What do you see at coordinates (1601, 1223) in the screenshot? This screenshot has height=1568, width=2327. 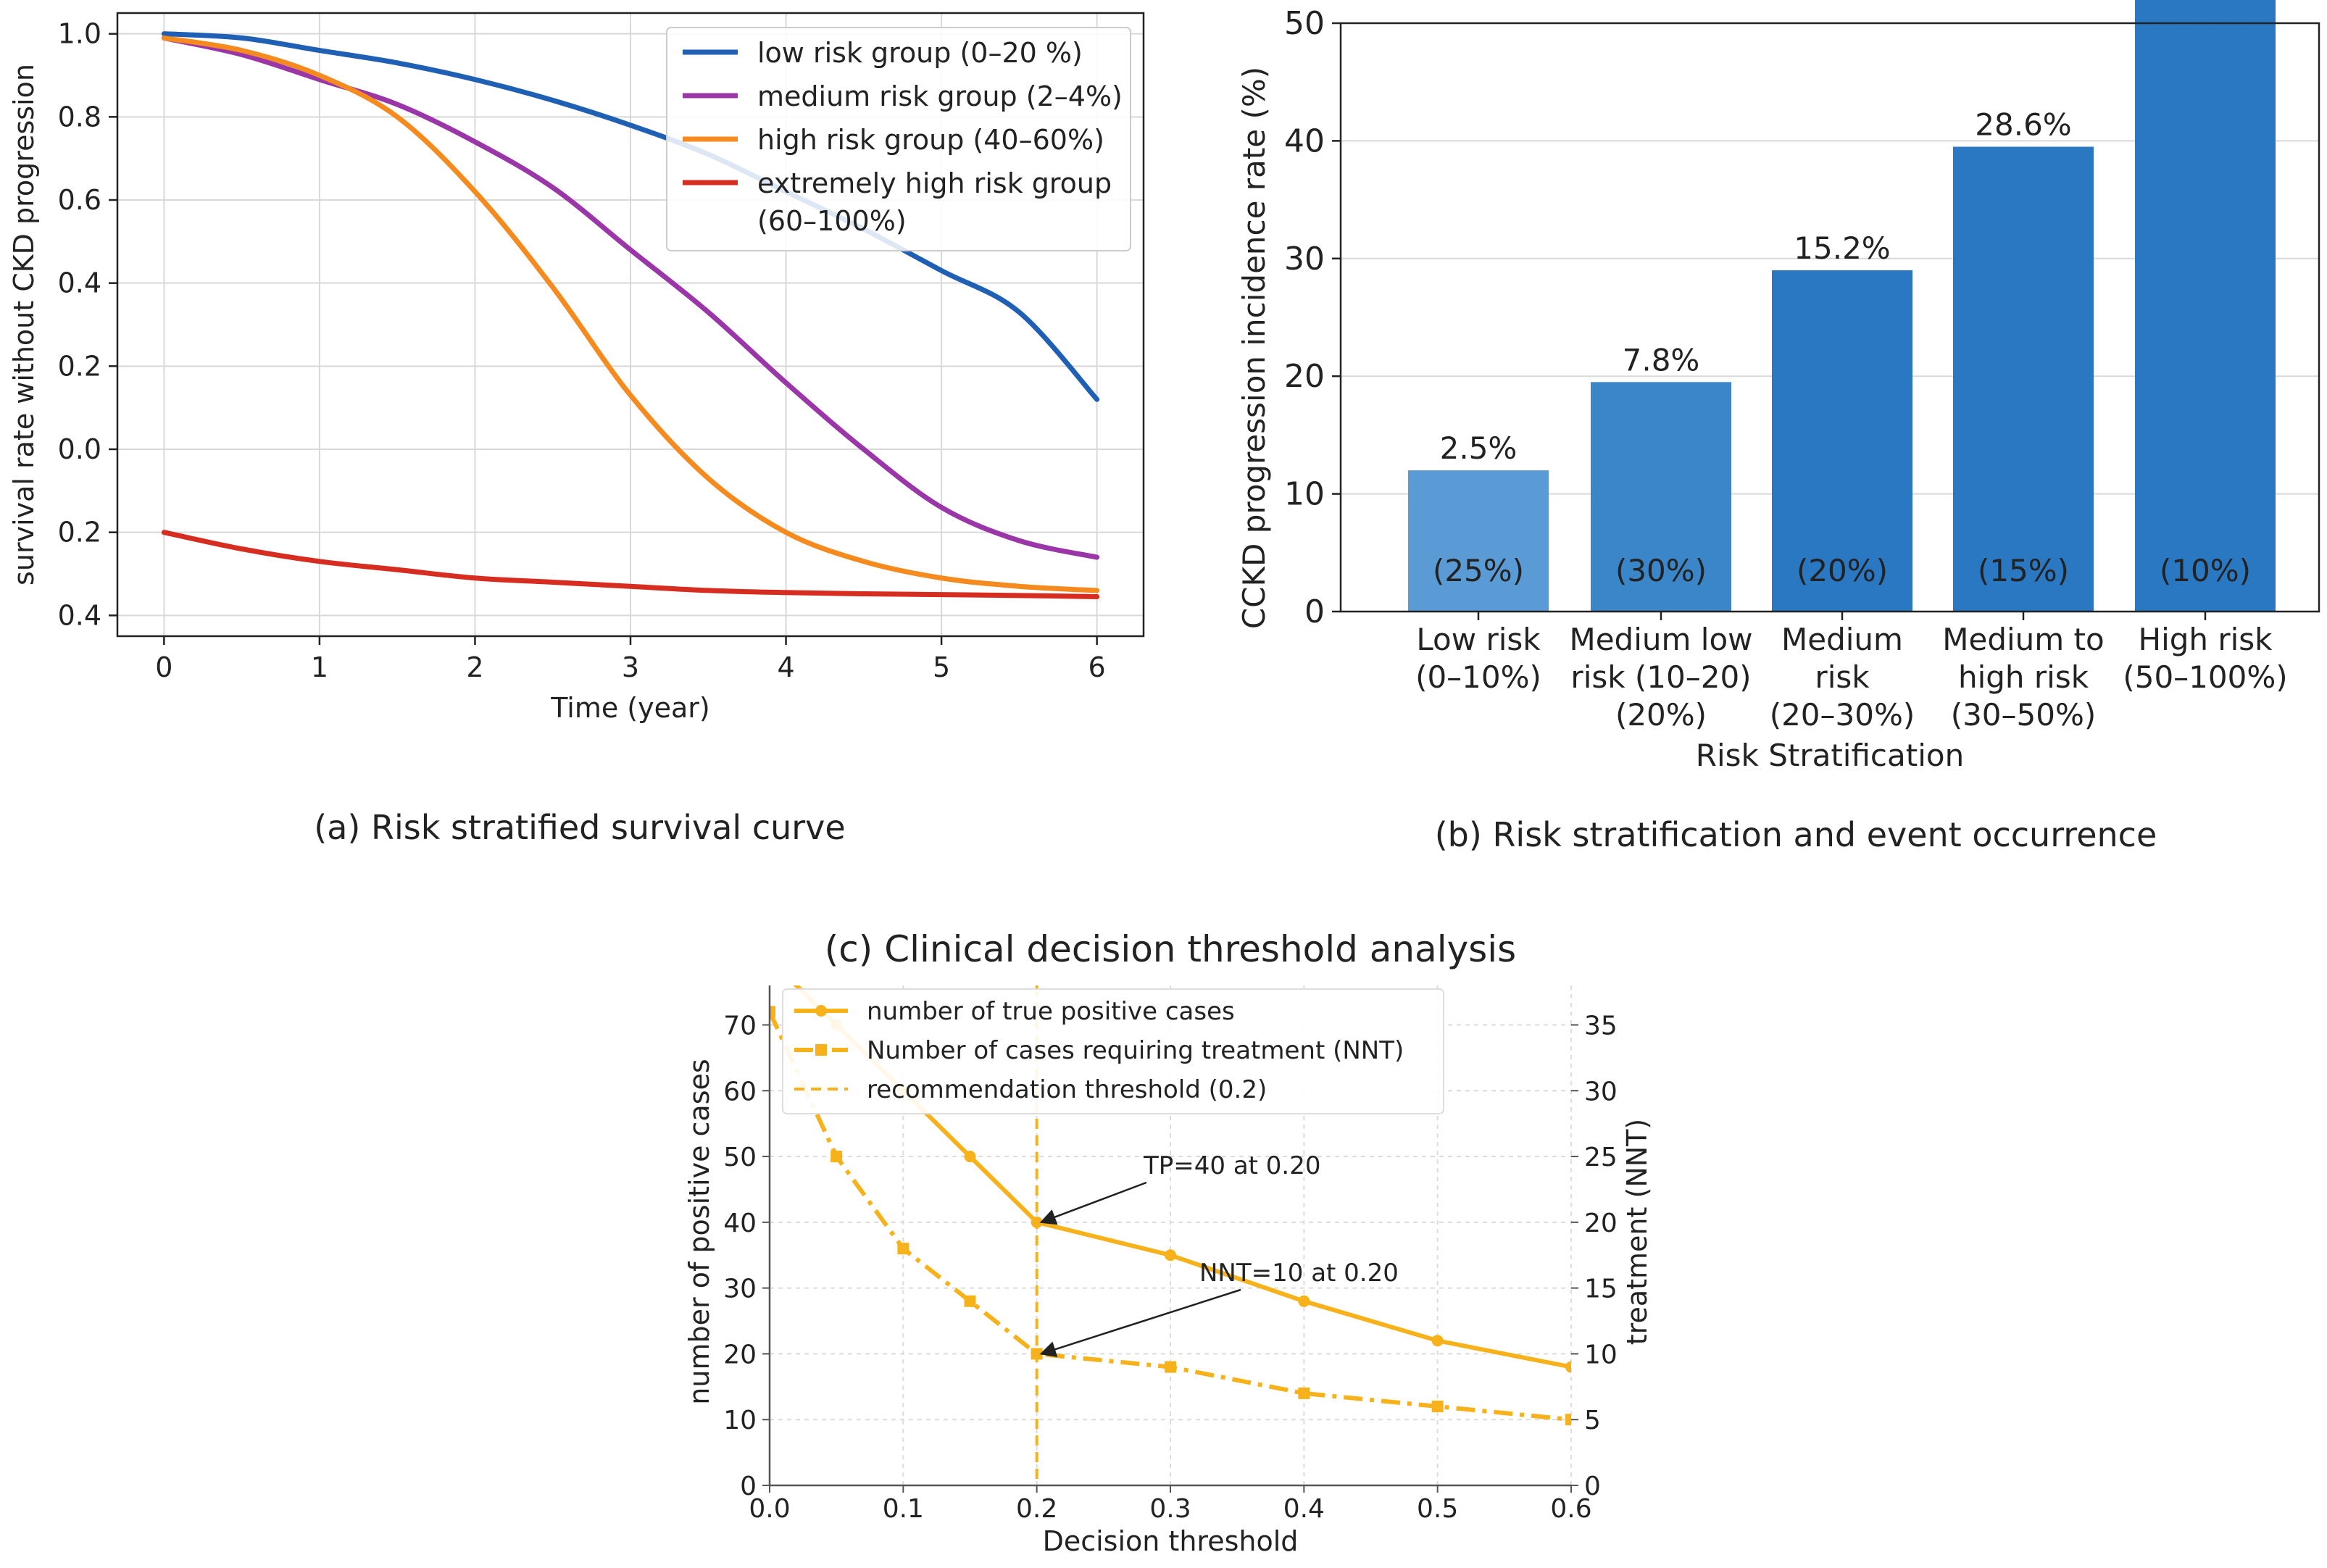 I see `c-y2-tick-label: 20` at bounding box center [1601, 1223].